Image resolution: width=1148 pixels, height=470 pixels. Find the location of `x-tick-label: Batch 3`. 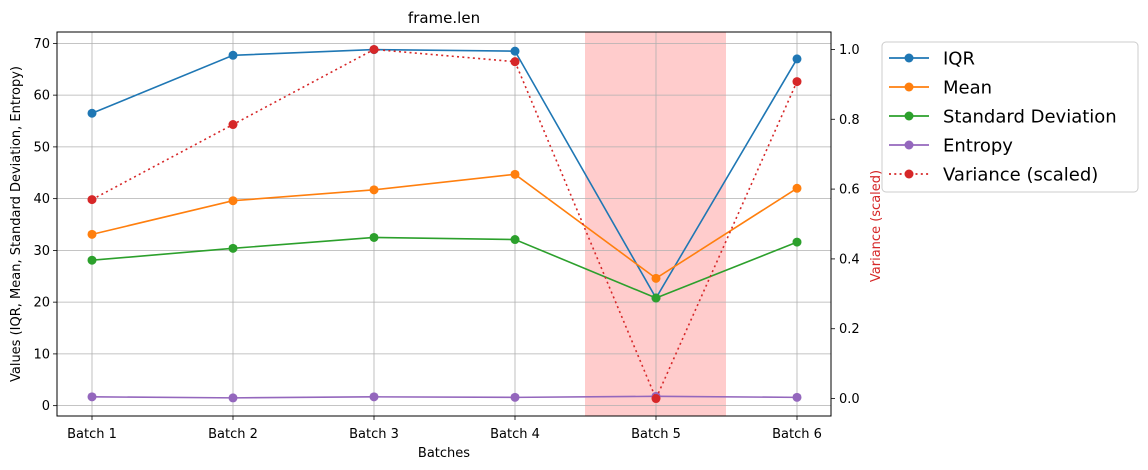

x-tick-label: Batch 3 is located at coordinates (374, 434).